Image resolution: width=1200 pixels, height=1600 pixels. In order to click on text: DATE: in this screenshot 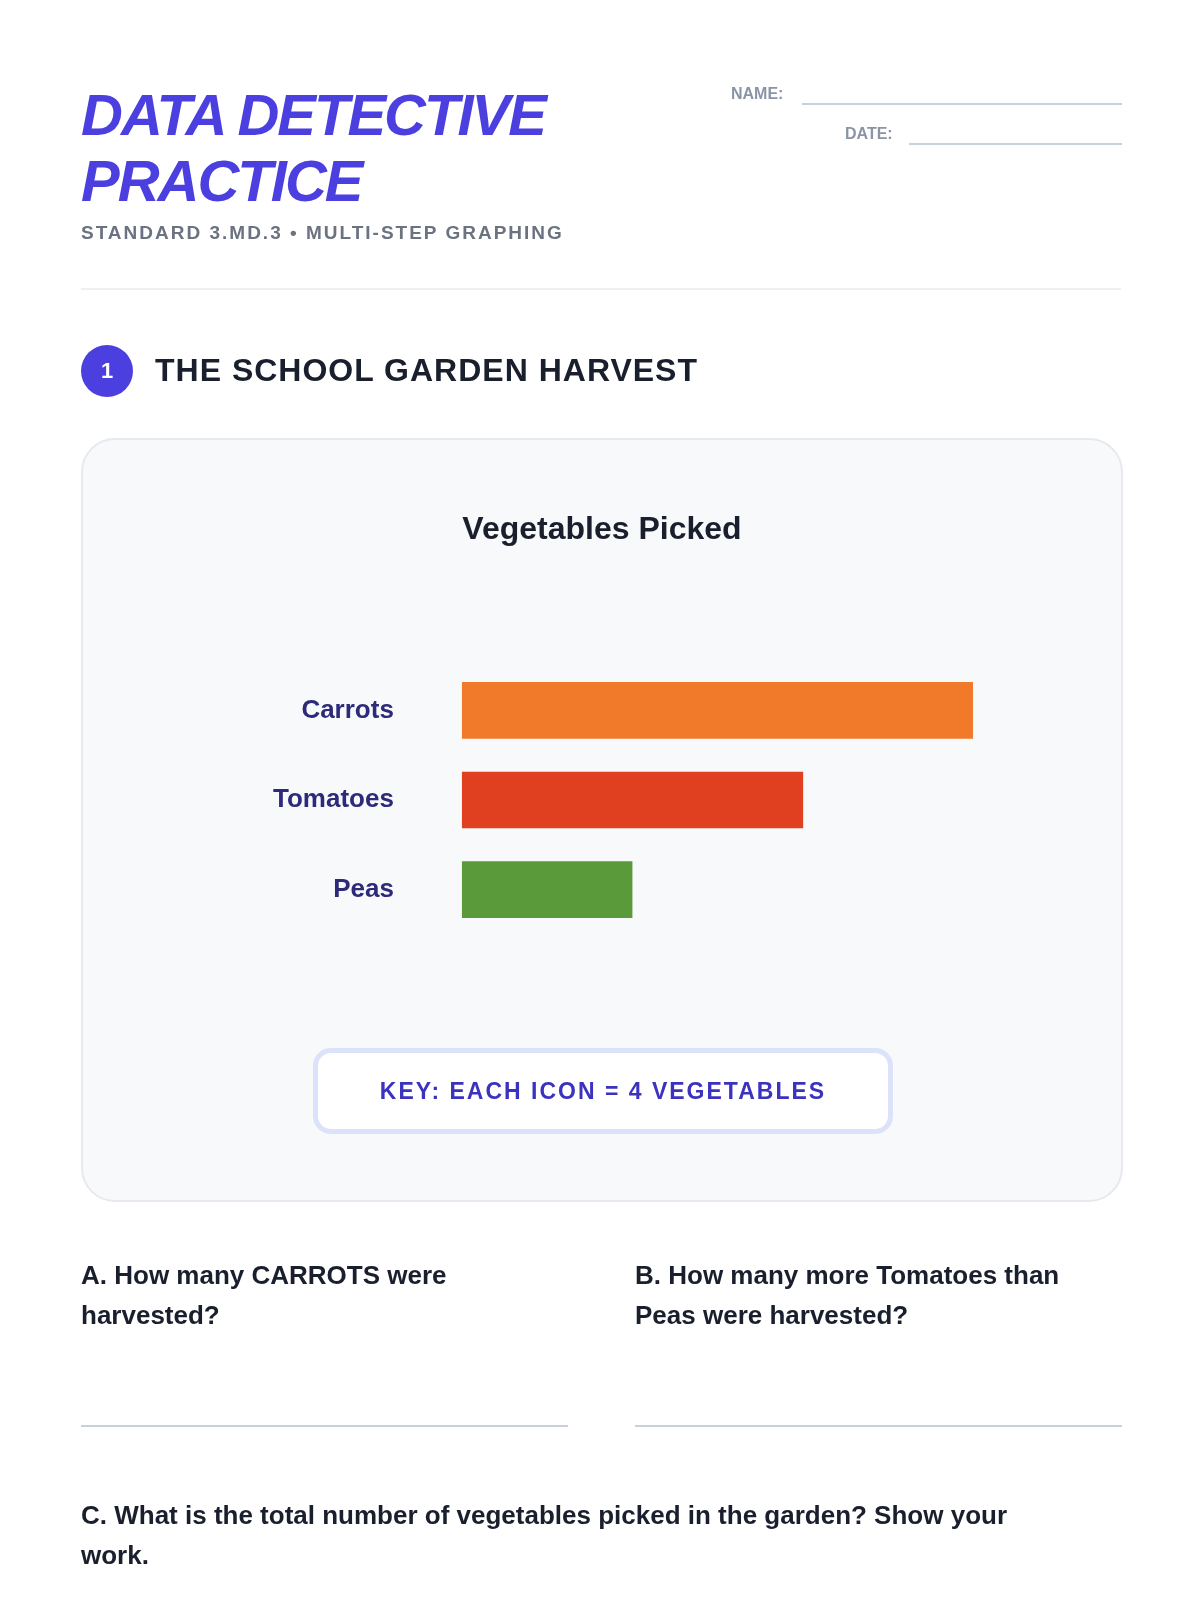, I will do `click(869, 134)`.